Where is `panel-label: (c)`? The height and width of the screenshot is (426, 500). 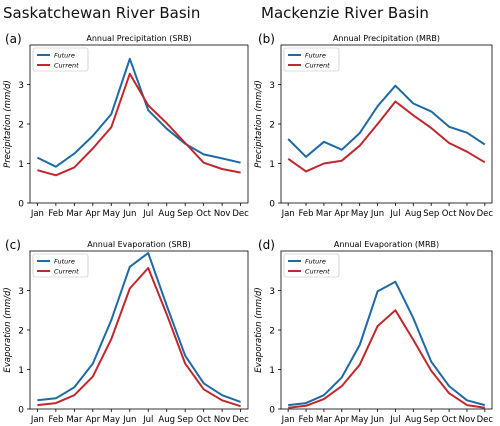
panel-label: (c) is located at coordinates (13, 245).